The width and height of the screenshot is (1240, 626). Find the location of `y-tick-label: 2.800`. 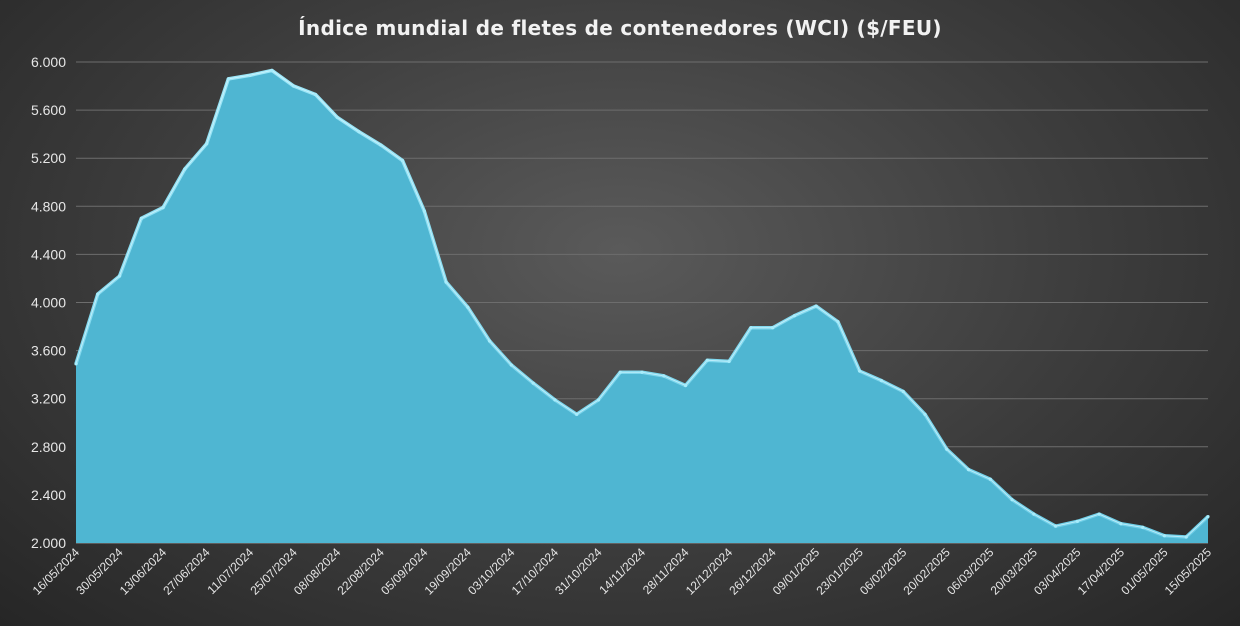

y-tick-label: 2.800 is located at coordinates (48, 447).